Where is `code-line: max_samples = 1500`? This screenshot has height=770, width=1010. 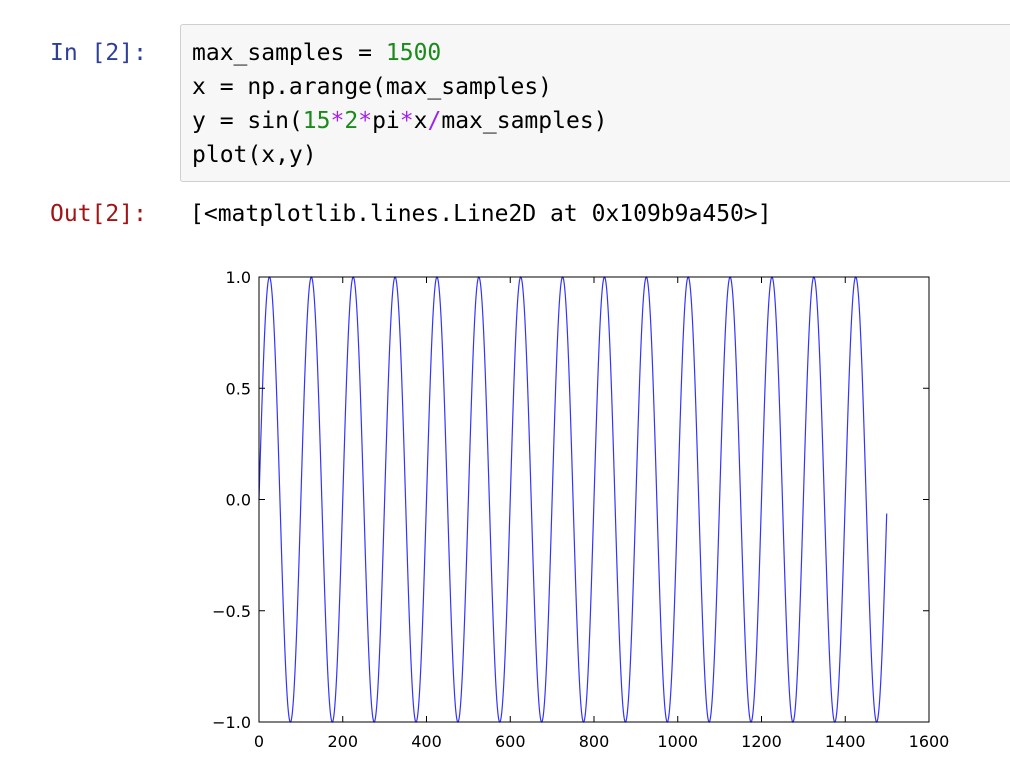 code-line: max_samples = 1500 is located at coordinates (400, 53).